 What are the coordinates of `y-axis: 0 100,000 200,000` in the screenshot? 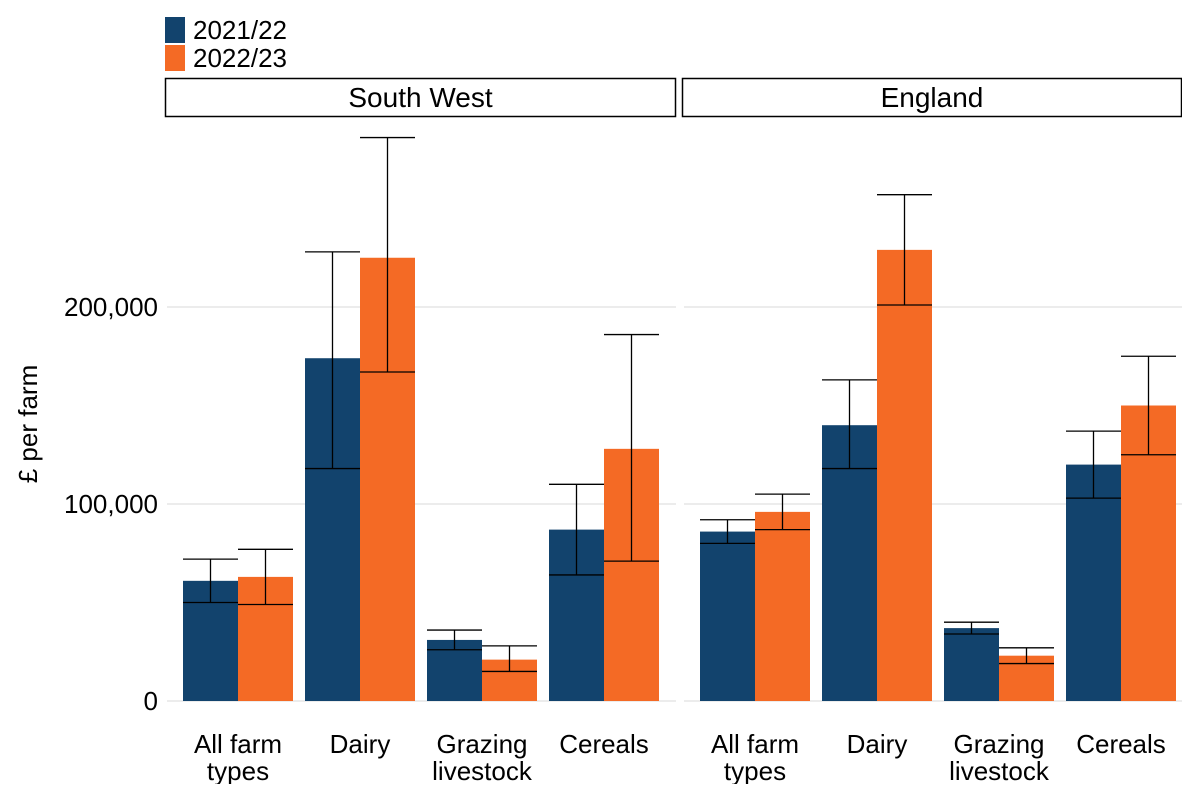 It's located at (111, 504).